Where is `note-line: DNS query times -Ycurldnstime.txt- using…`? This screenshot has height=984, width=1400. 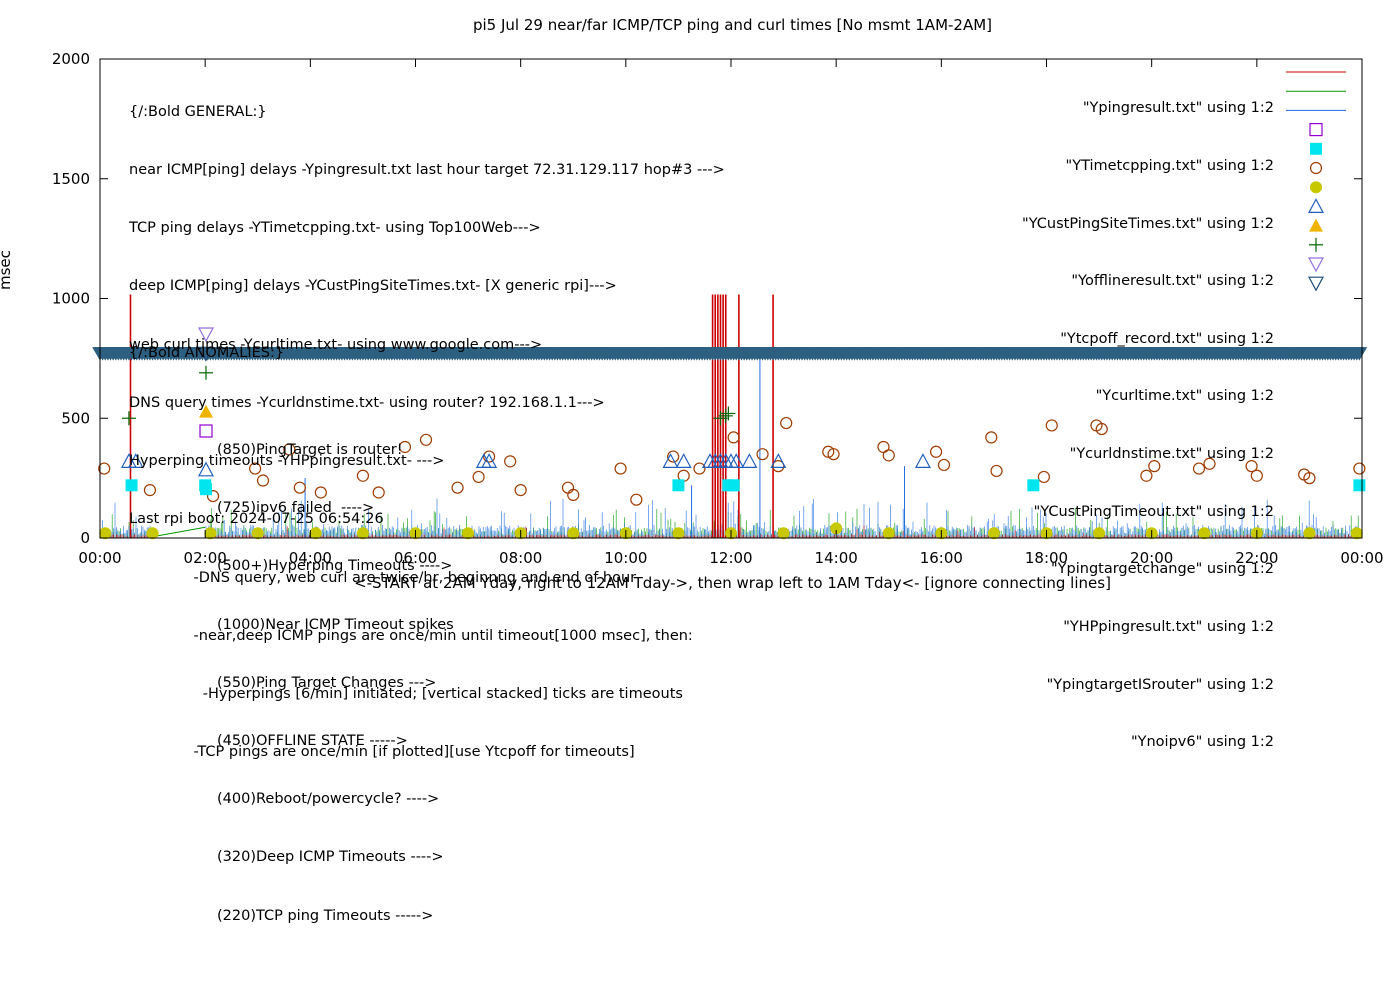 note-line: DNS query times -Ycurldnstime.txt- using… is located at coordinates (367, 402).